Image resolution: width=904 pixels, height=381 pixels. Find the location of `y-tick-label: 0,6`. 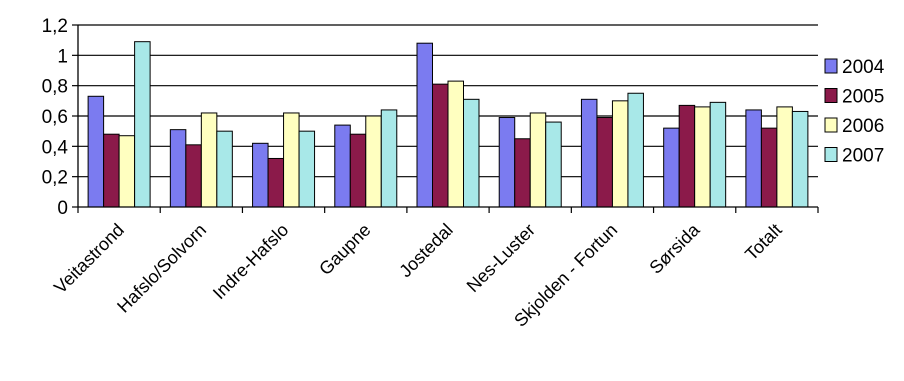

y-tick-label: 0,6 is located at coordinates (55, 117).